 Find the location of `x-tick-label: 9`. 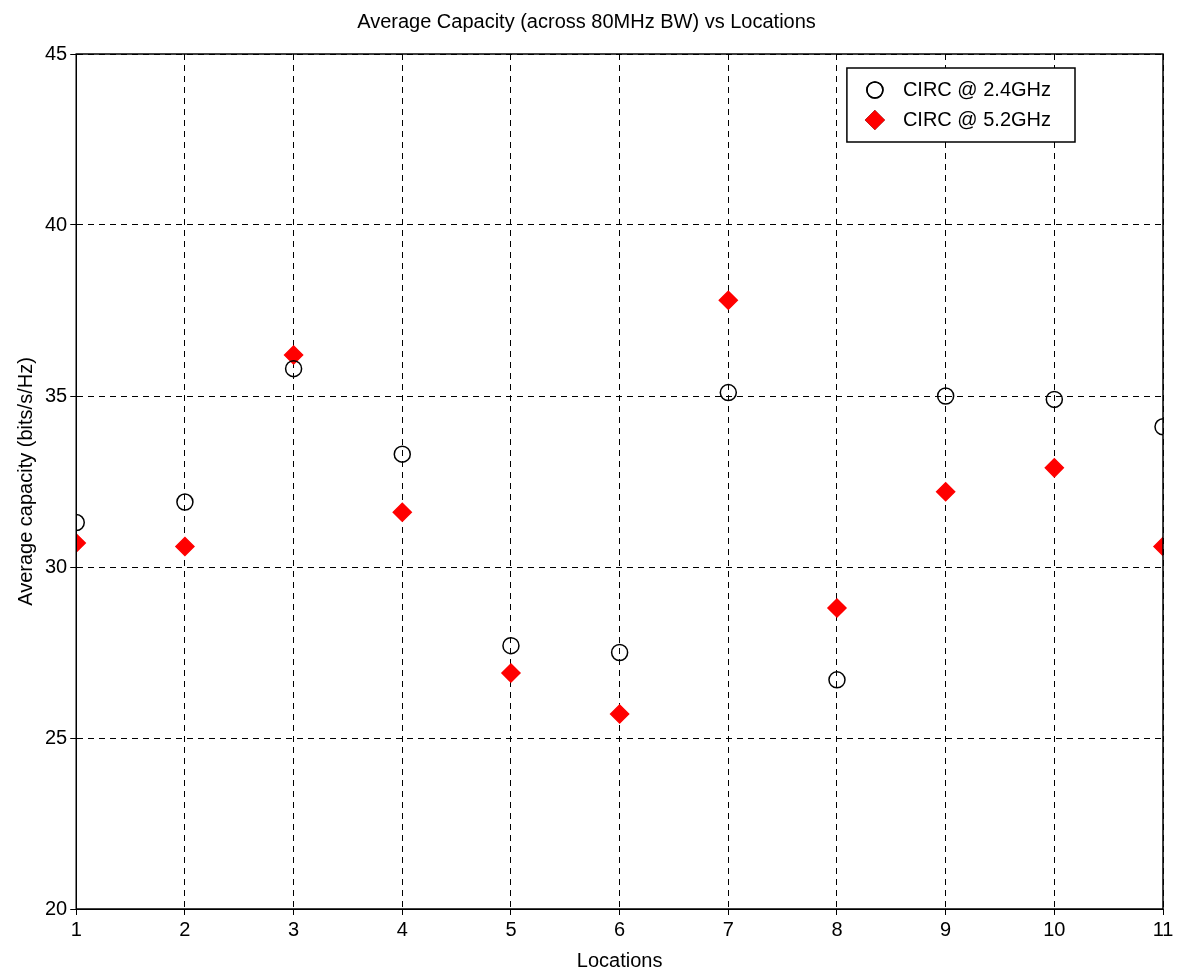

x-tick-label: 9 is located at coordinates (946, 928).